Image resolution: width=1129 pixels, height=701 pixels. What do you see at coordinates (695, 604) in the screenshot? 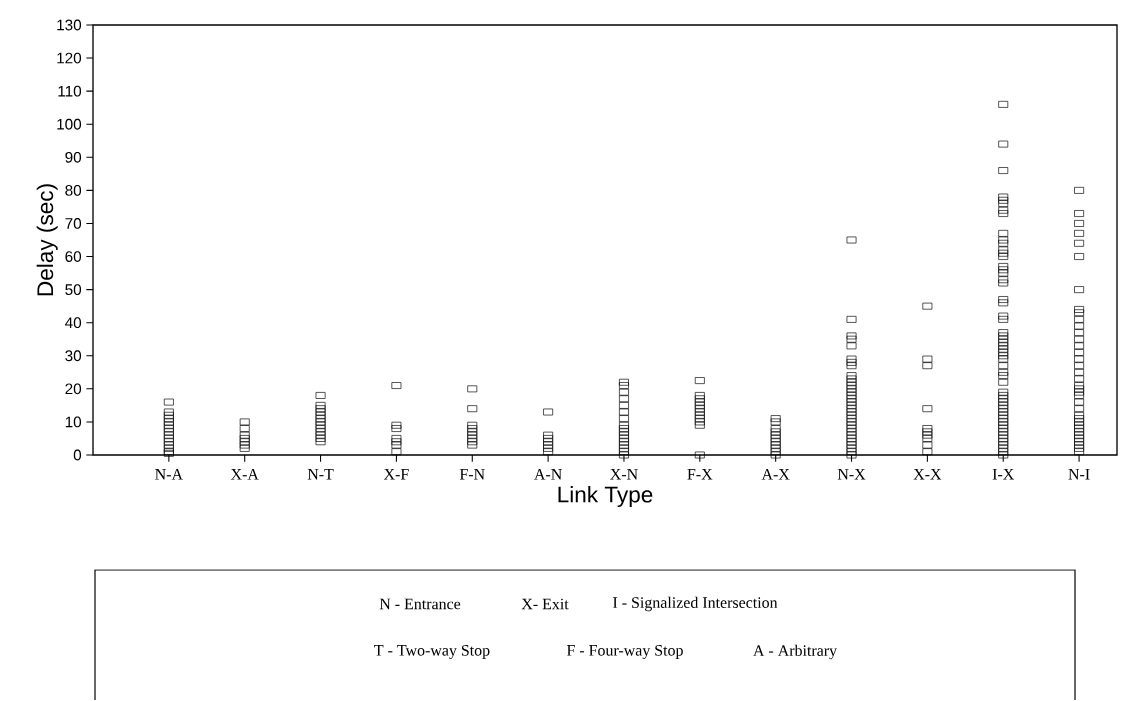
I see `text: I - Signalized Intersection` at bounding box center [695, 604].